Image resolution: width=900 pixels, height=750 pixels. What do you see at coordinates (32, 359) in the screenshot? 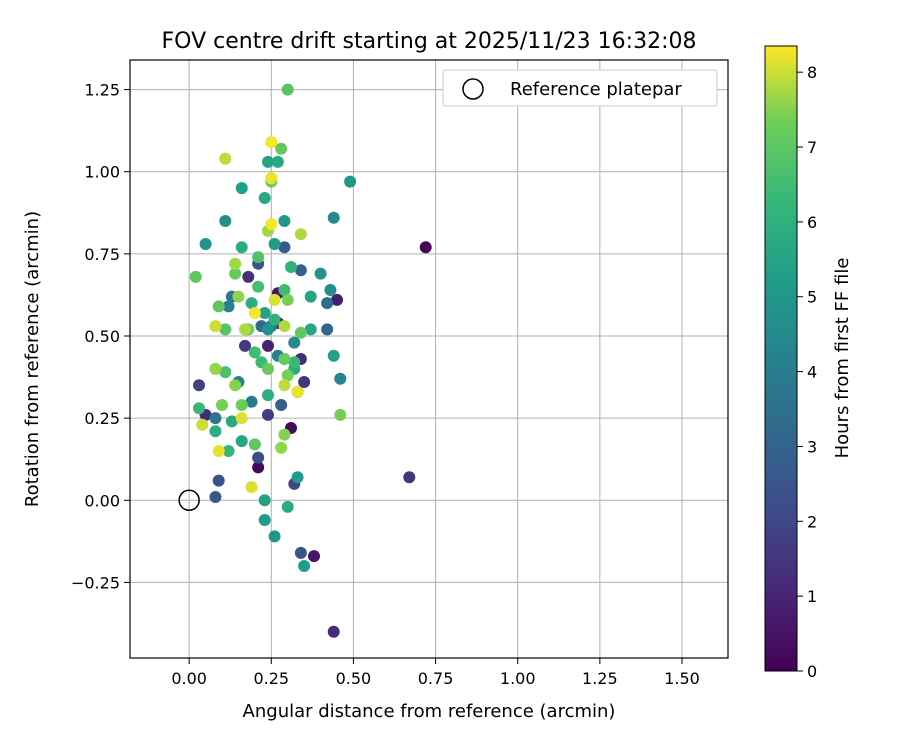
I see `y-axis-label: Rotation from reference (arcmin)` at bounding box center [32, 359].